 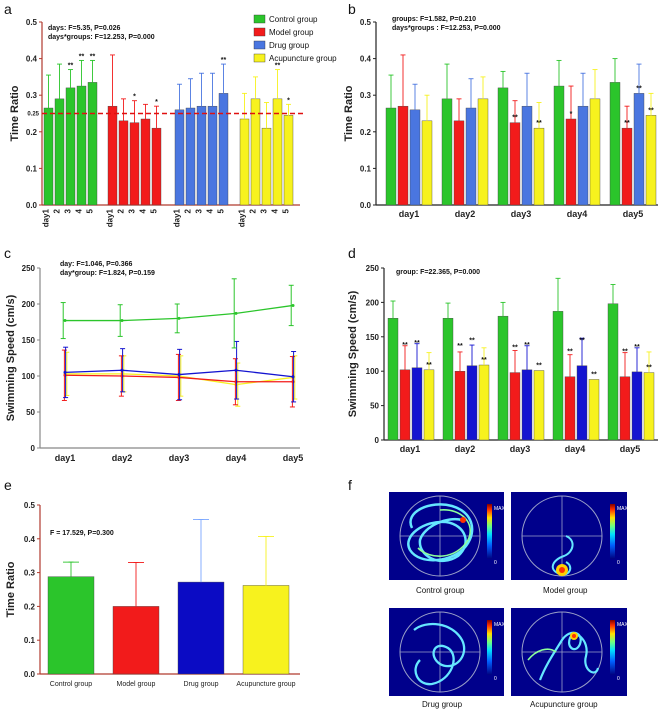 What do you see at coordinates (623, 509) in the screenshot?
I see `scale-max-label: MAX` at bounding box center [623, 509].